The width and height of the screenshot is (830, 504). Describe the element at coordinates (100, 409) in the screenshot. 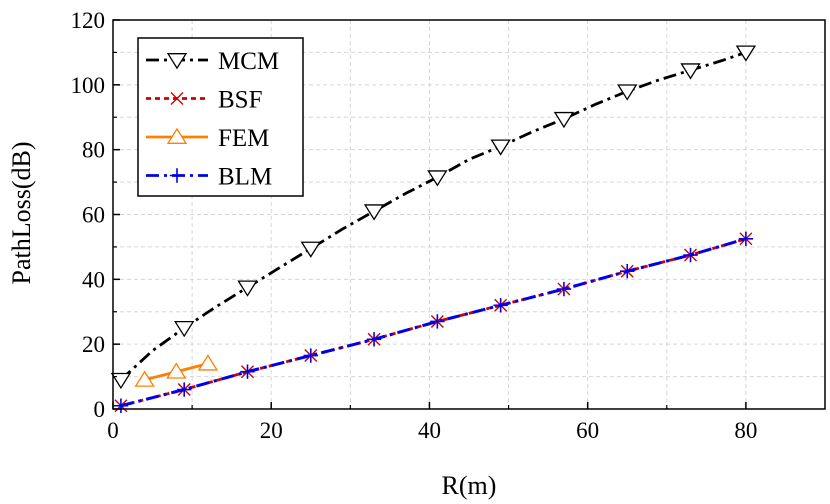

I see `y-tick-label: 0` at that location.